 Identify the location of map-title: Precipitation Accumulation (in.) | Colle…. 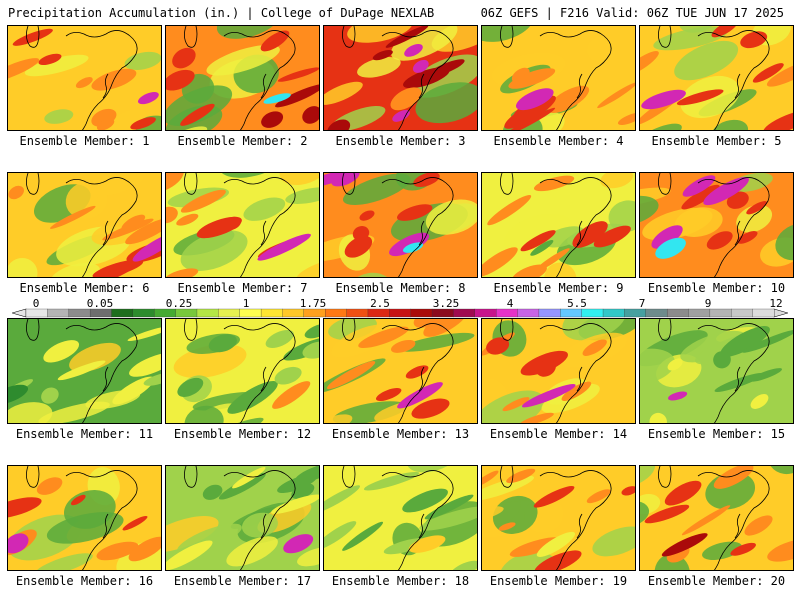
(221, 13).